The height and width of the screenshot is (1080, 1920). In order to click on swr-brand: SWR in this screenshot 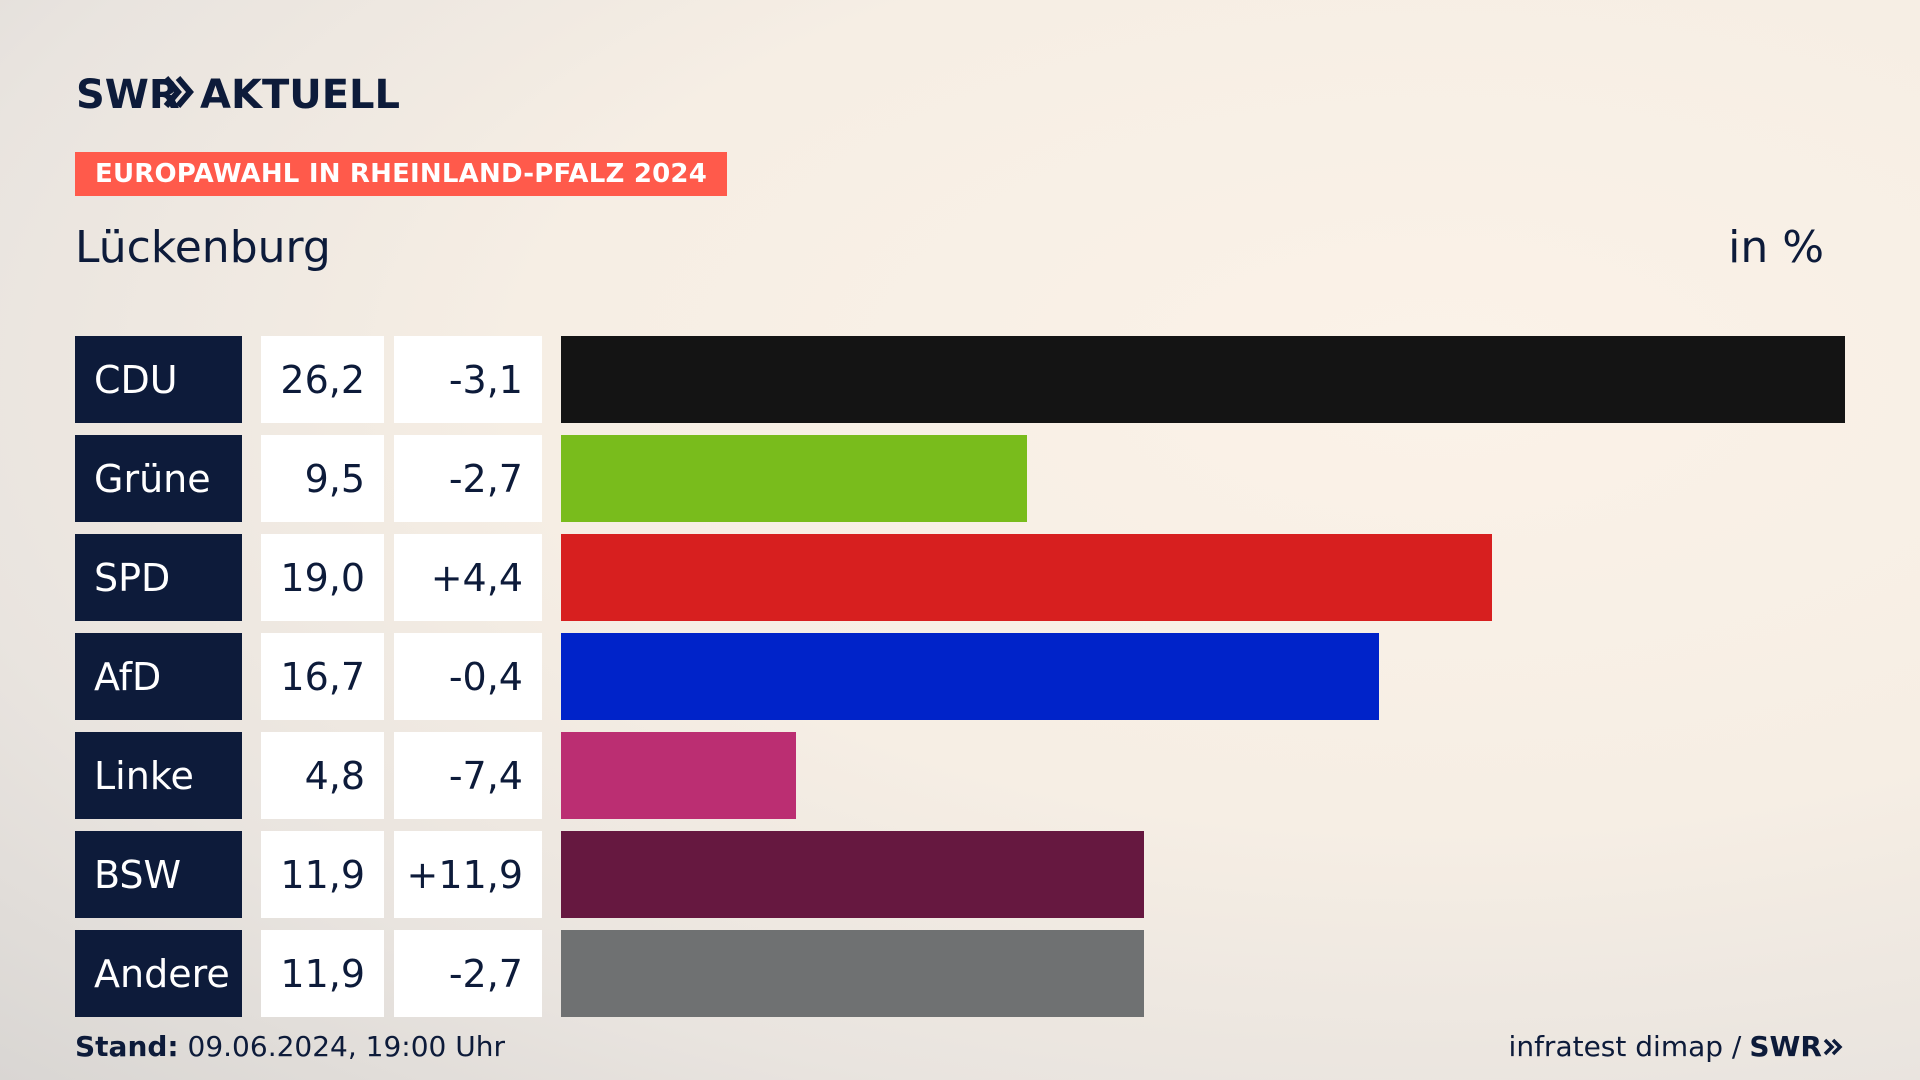, I will do `click(1796, 1046)`.